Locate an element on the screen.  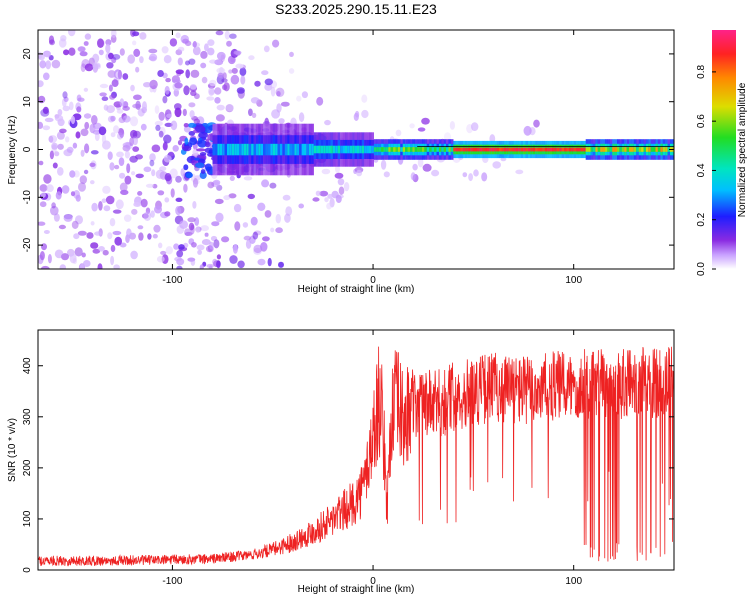
y-tick-label: 0 is located at coordinates (27, 570).